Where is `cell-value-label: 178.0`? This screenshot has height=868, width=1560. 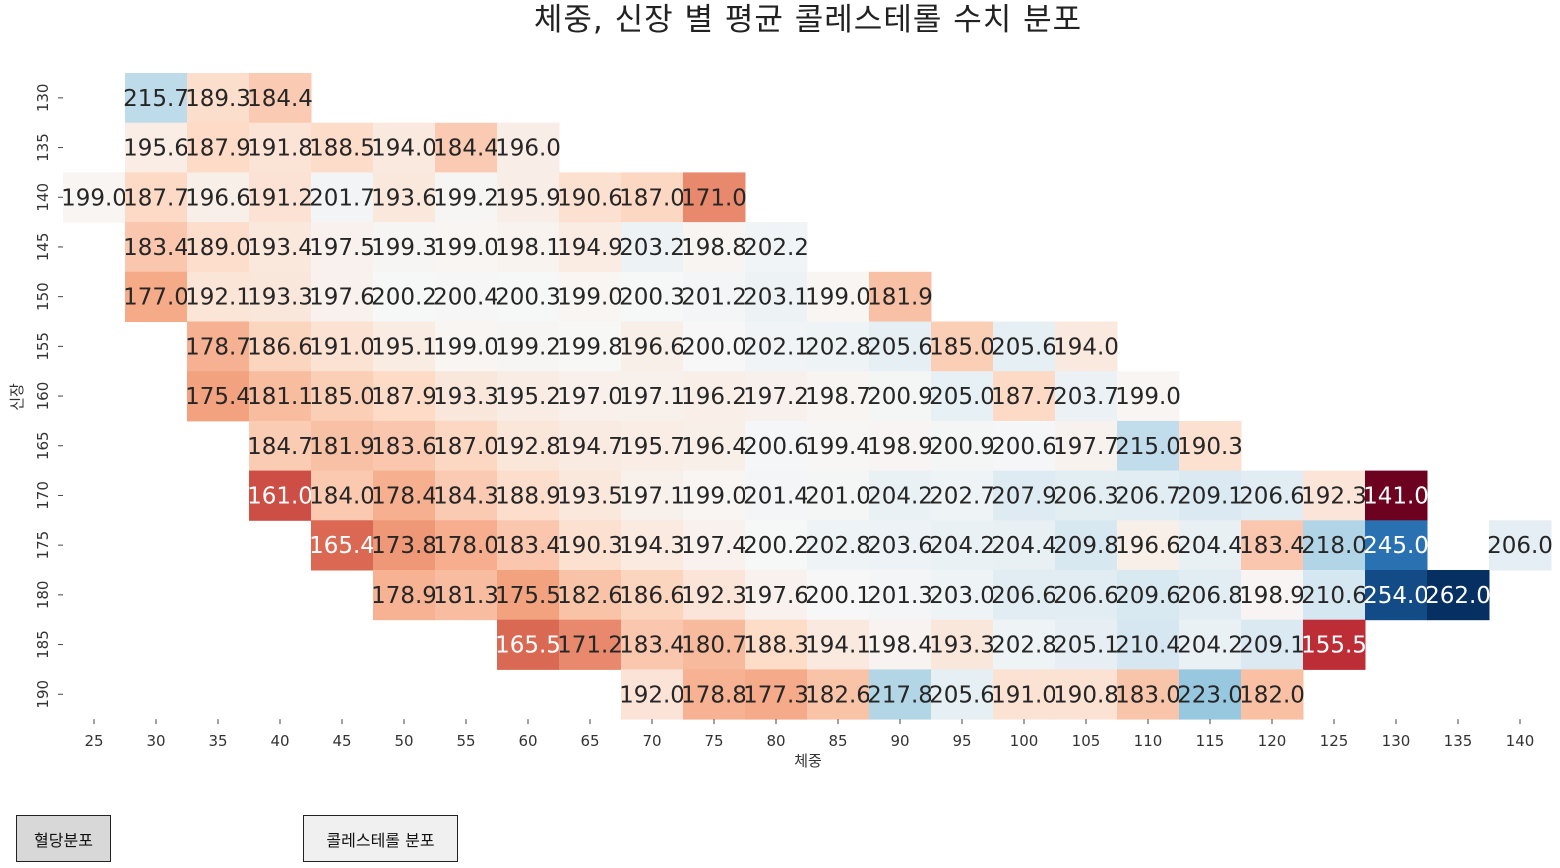
cell-value-label: 178.0 is located at coordinates (466, 546).